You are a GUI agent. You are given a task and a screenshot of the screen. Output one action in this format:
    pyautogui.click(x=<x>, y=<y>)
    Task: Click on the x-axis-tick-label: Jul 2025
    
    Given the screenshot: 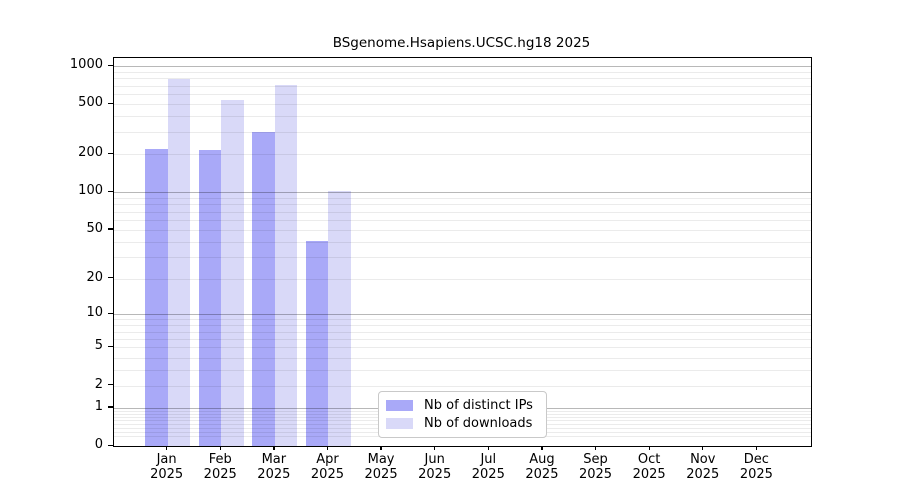 What is the action you would take?
    pyautogui.click(x=488, y=467)
    